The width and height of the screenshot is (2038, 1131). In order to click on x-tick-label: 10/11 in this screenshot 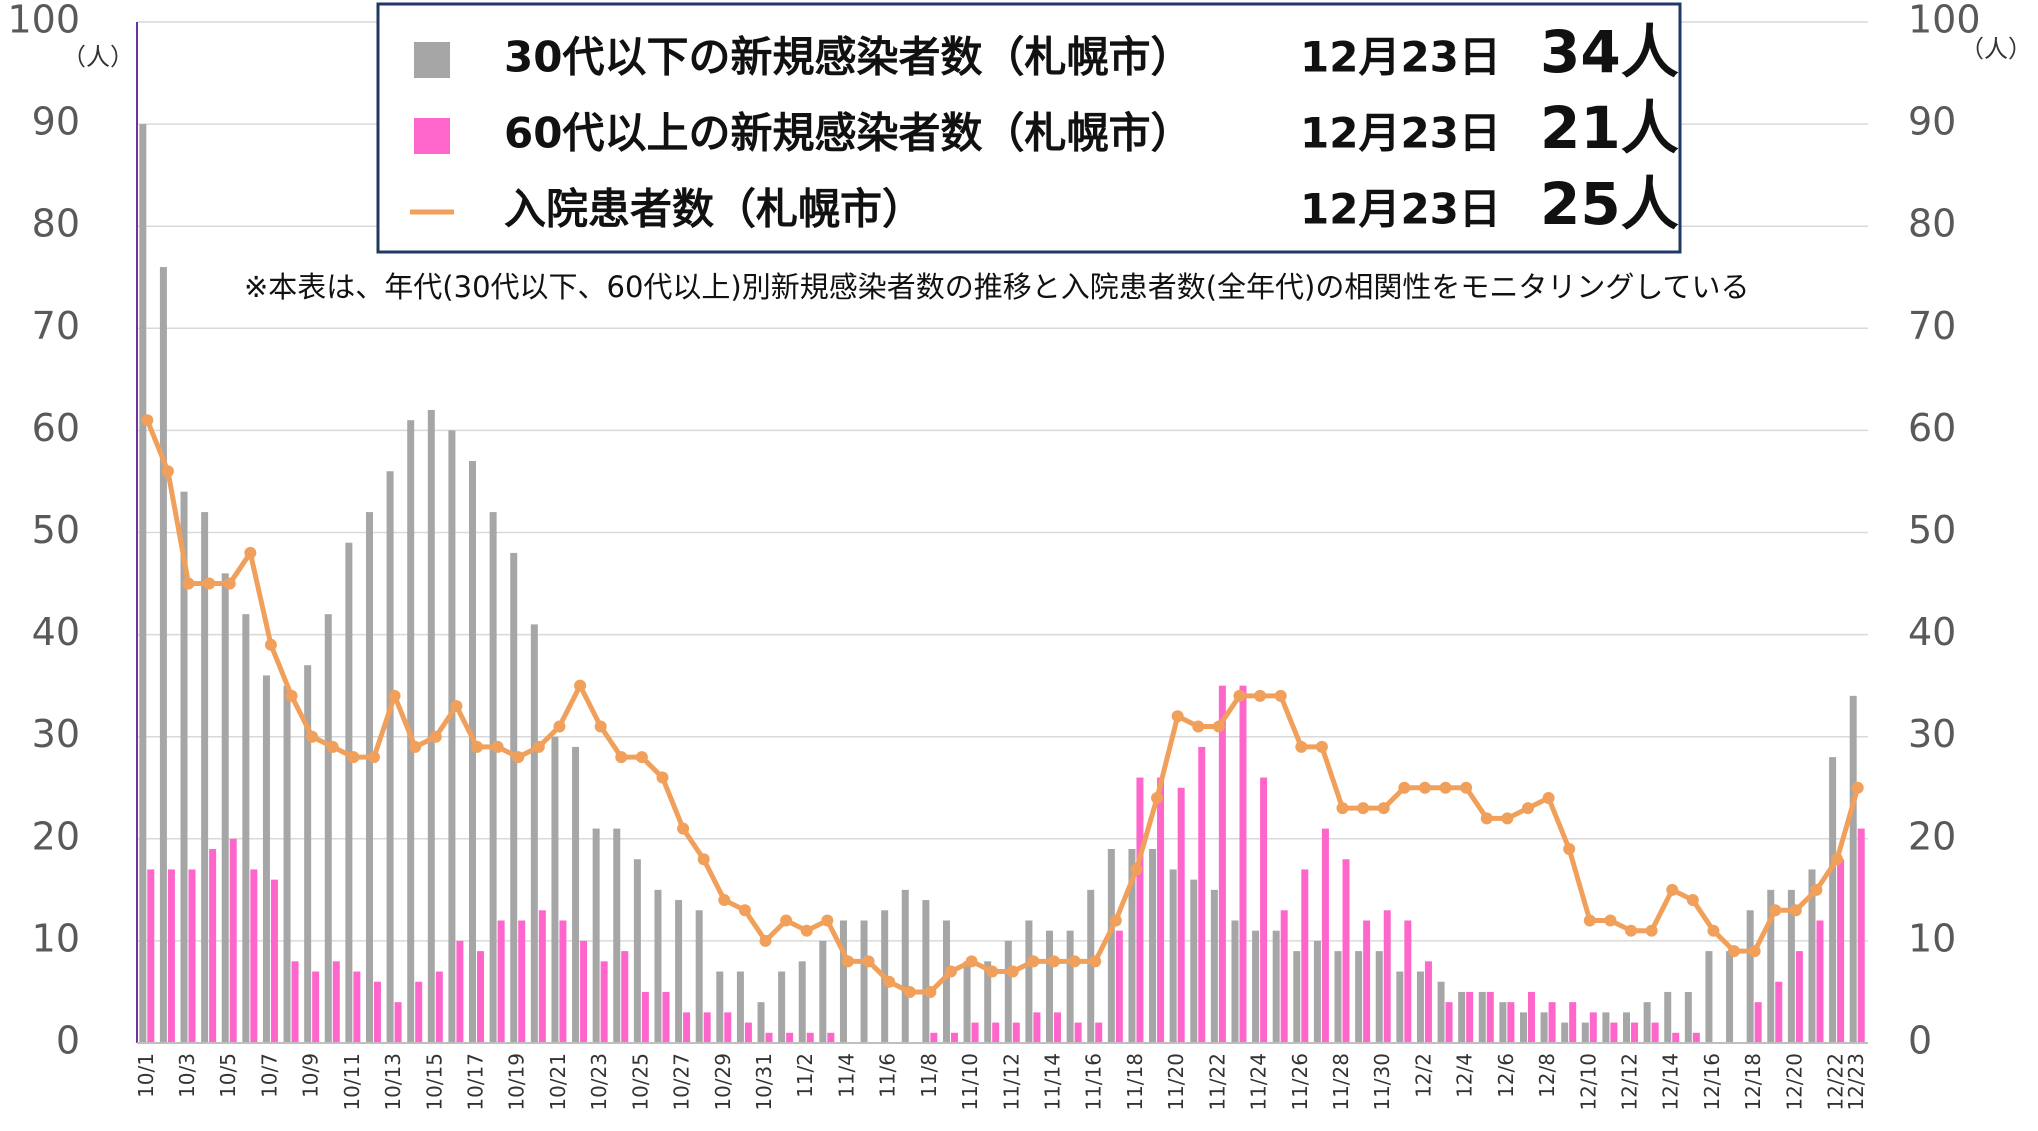, I will do `click(352, 1082)`.